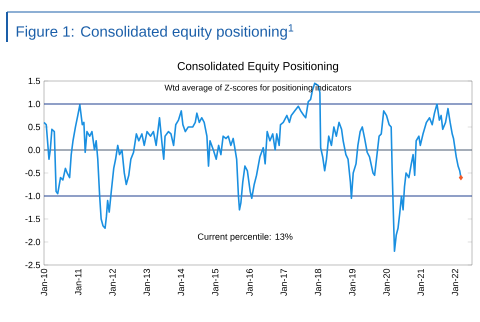 The image size is (480, 322). What do you see at coordinates (245, 237) in the screenshot?
I see `annotation: Current percentile: 13%` at bounding box center [245, 237].